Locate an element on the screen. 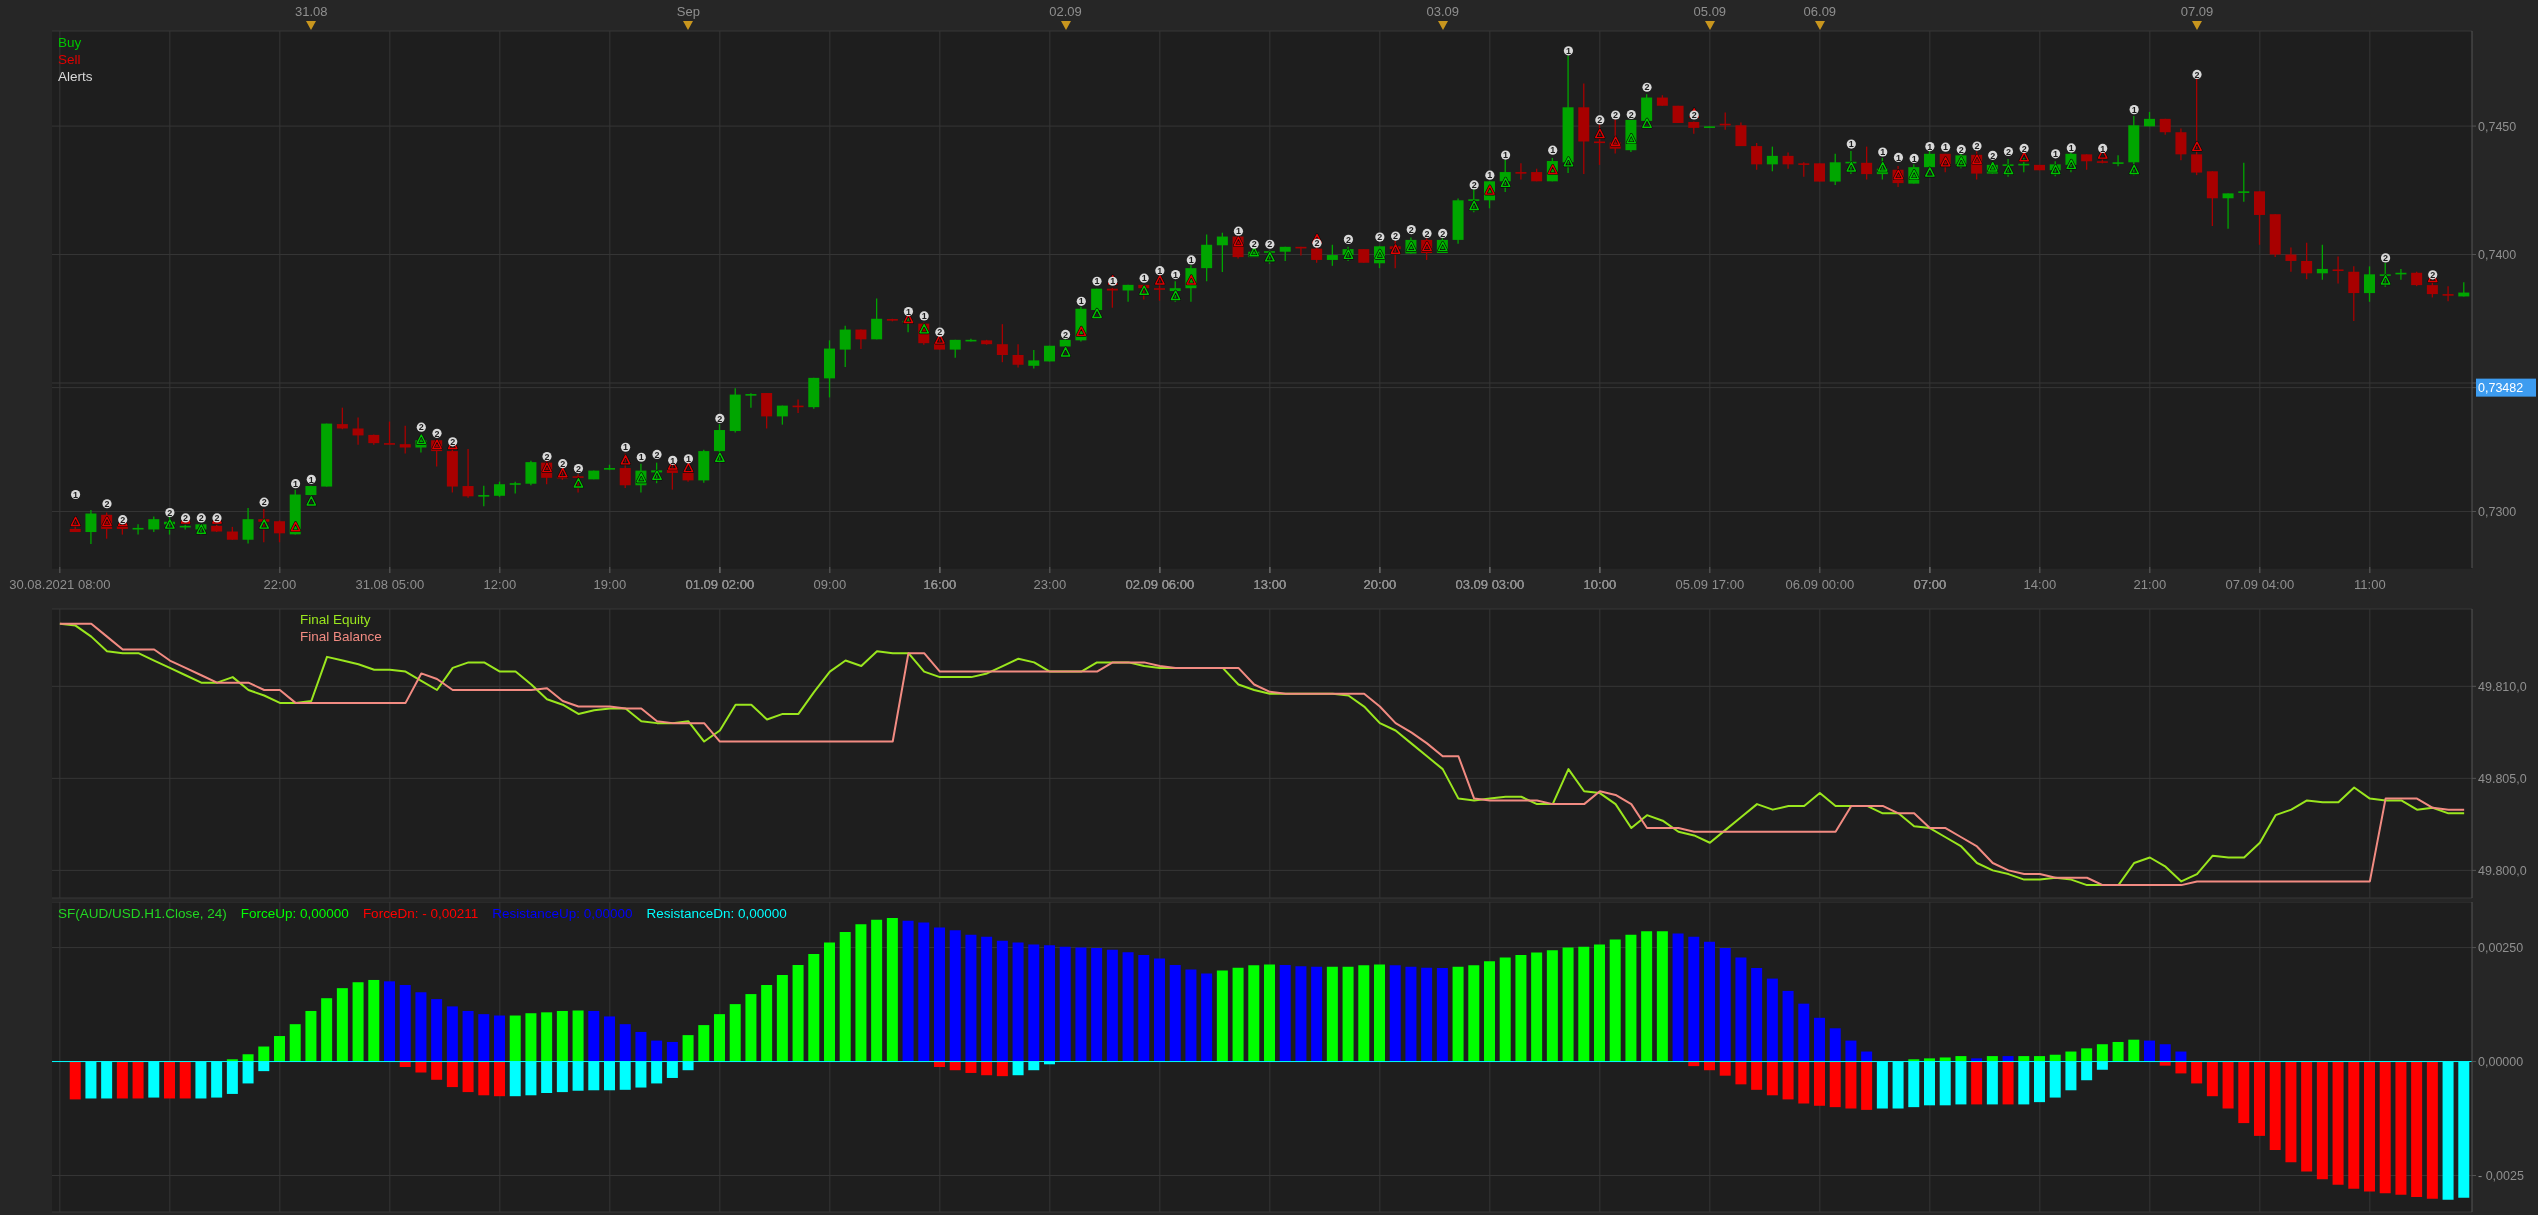 This screenshot has width=2538, height=1215. text: 06.09 is located at coordinates (1820, 11).